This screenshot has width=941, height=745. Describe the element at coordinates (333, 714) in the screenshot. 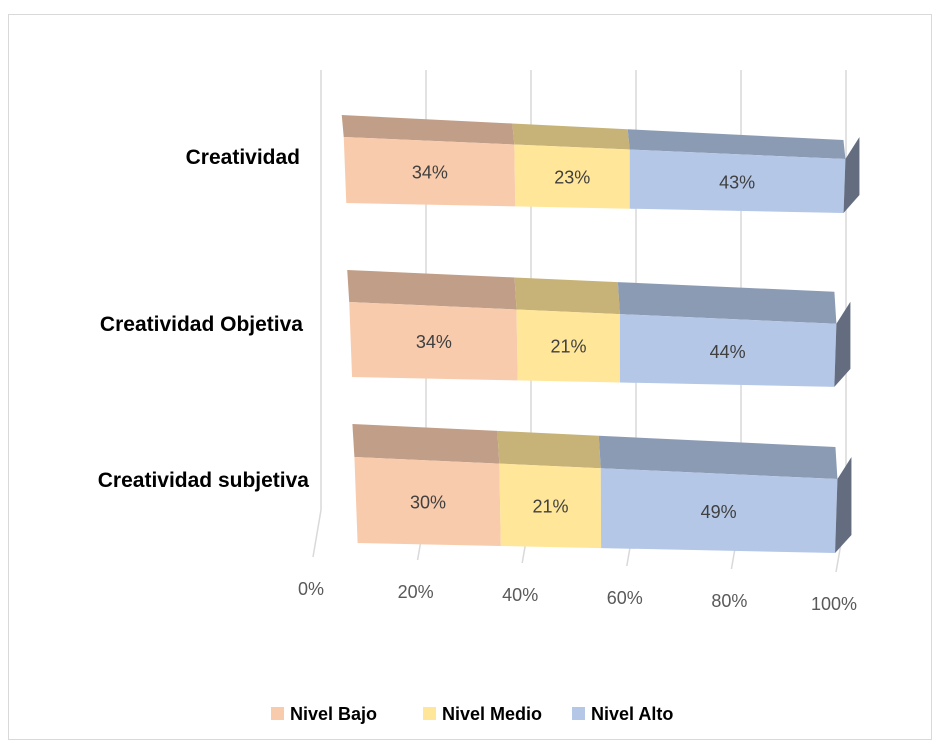

I see `legend-label-nivel-bajo: Nivel Bajo` at that location.